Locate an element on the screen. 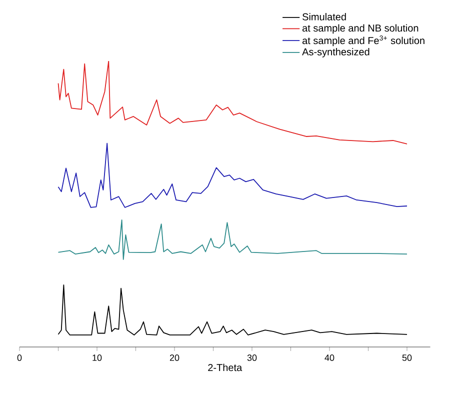  x-tick-label: 40 is located at coordinates (329, 357).